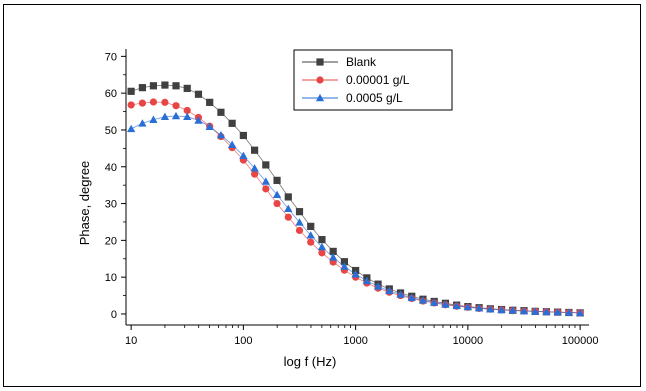 Image resolution: width=646 pixels, height=391 pixels. Describe the element at coordinates (131, 341) in the screenshot. I see `x-tick-label: 10` at that location.